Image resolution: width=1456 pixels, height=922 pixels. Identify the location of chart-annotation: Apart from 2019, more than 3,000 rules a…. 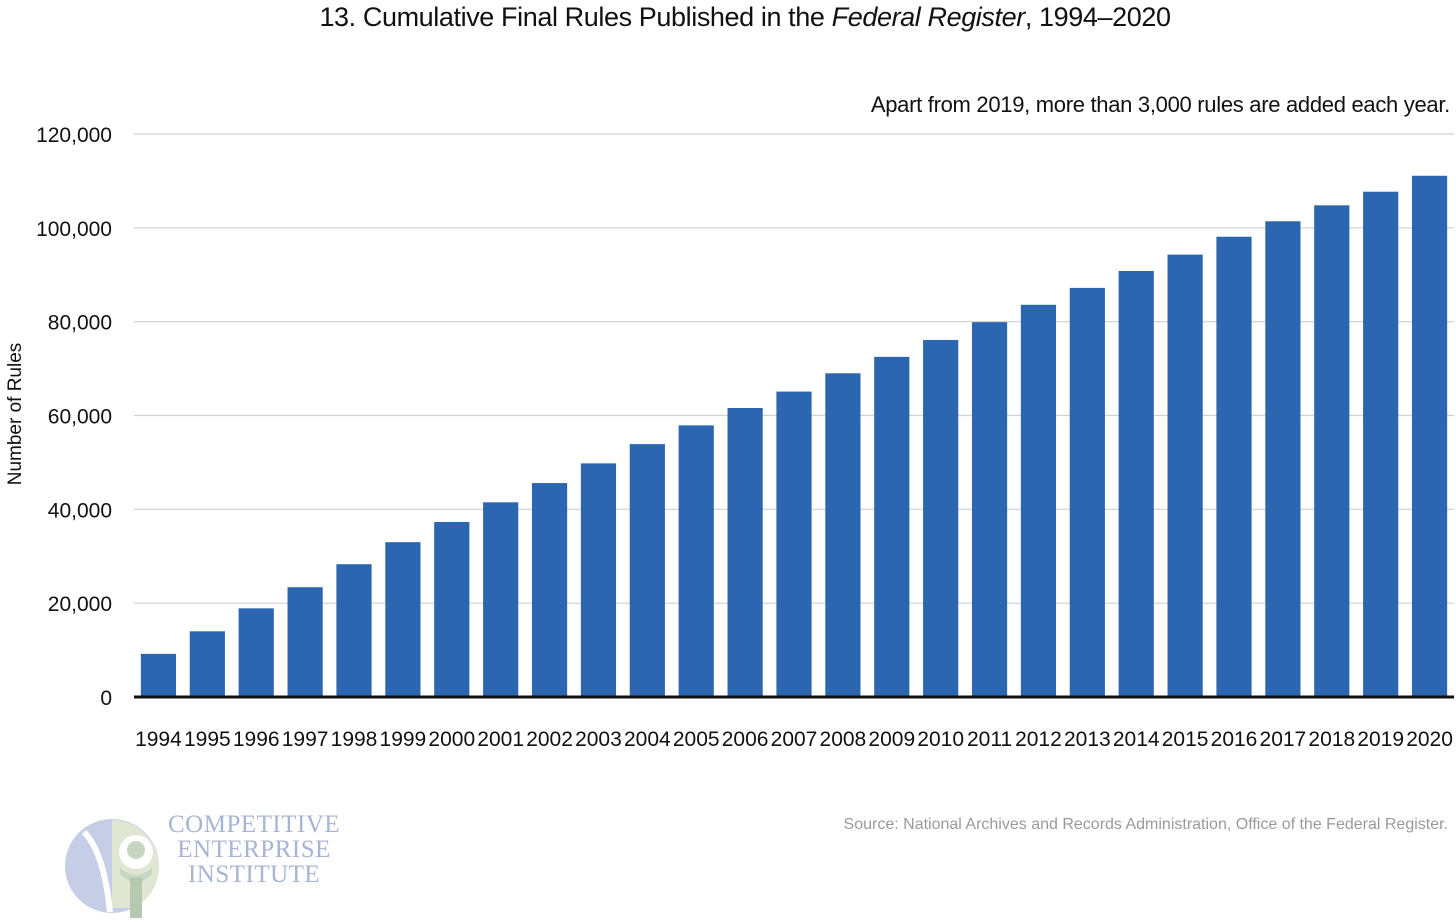
(1160, 104).